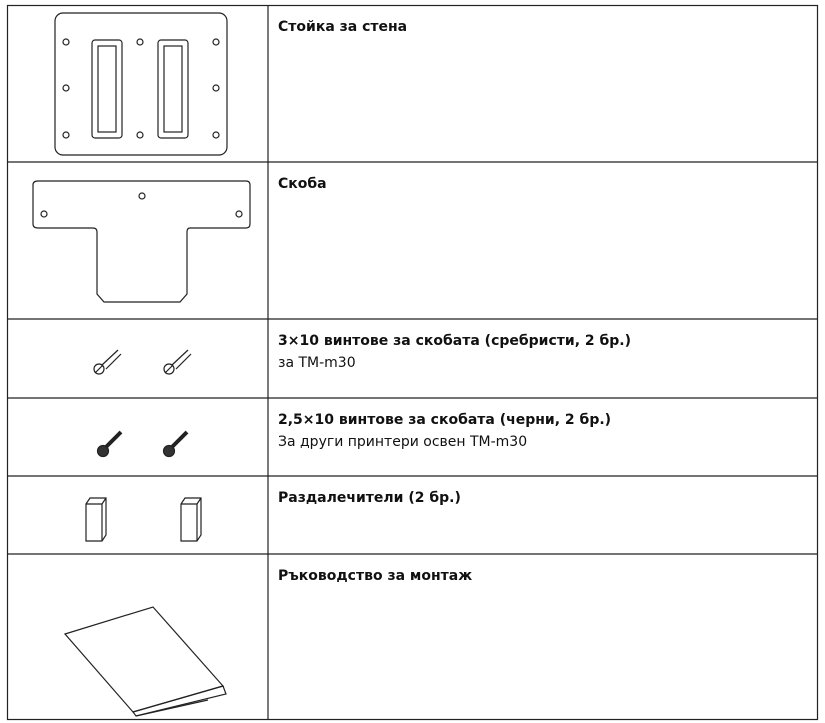  Describe the element at coordinates (403, 442) in the screenshot. I see `item-desc: За други принтери освен TM-m30` at that location.